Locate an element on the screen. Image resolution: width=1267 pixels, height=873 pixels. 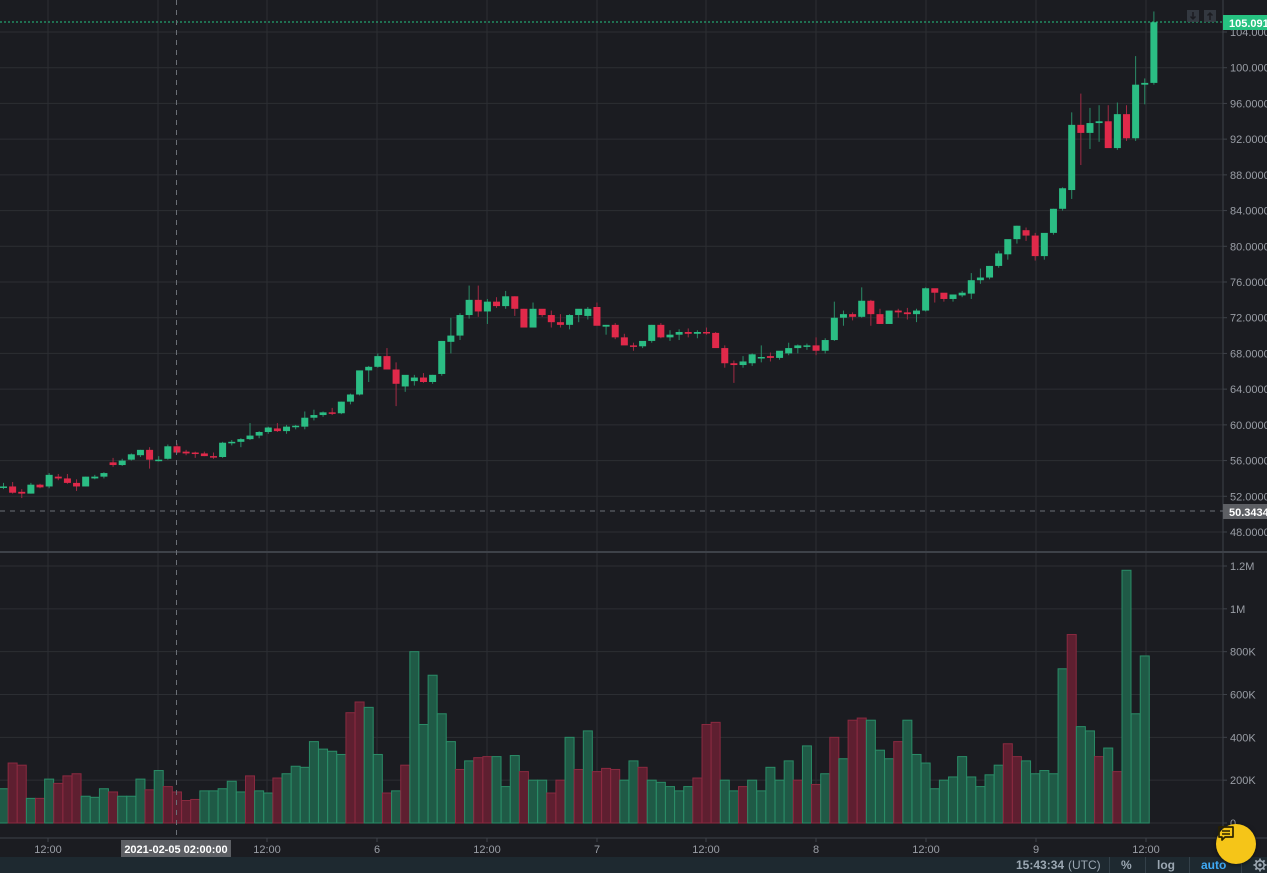
price-tick-label: 92.0000 is located at coordinates (1248, 140).